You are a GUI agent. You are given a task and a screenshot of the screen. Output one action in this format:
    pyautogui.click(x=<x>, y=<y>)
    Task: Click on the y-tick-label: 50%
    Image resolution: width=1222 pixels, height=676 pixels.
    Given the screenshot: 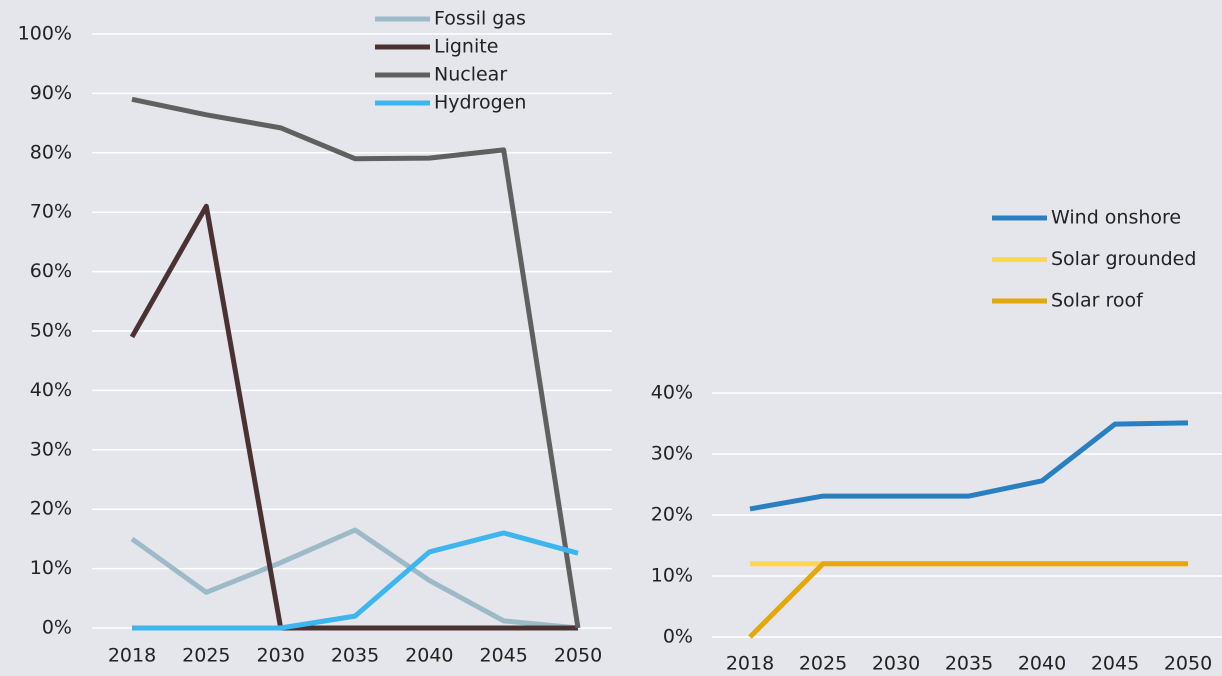 What is the action you would take?
    pyautogui.click(x=51, y=331)
    